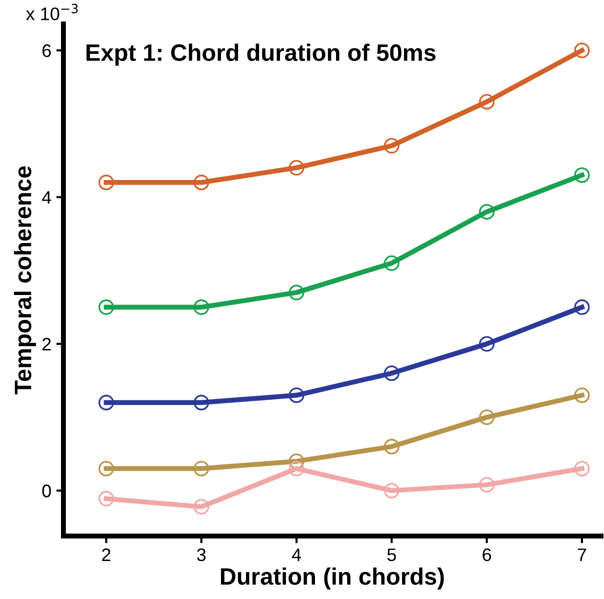  Describe the element at coordinates (332, 579) in the screenshot. I see `x-axis-title: Duration (in chords)` at that location.